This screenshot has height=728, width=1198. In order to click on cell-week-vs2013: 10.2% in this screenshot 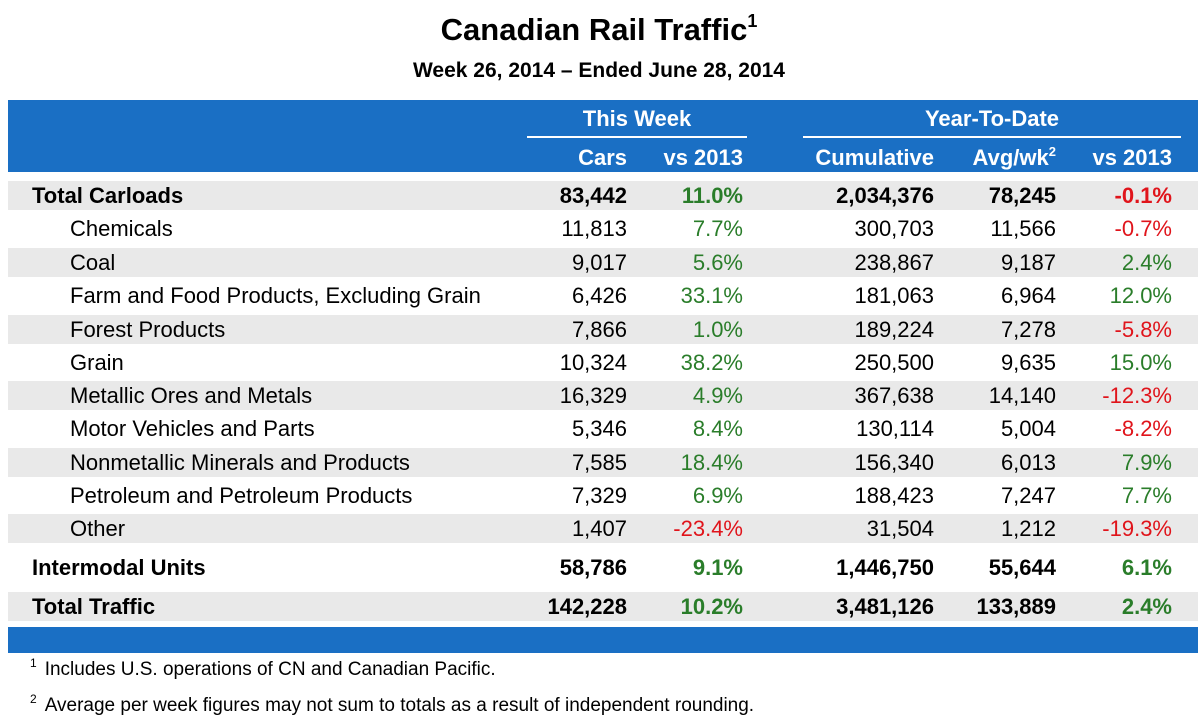, I will do `click(711, 606)`.